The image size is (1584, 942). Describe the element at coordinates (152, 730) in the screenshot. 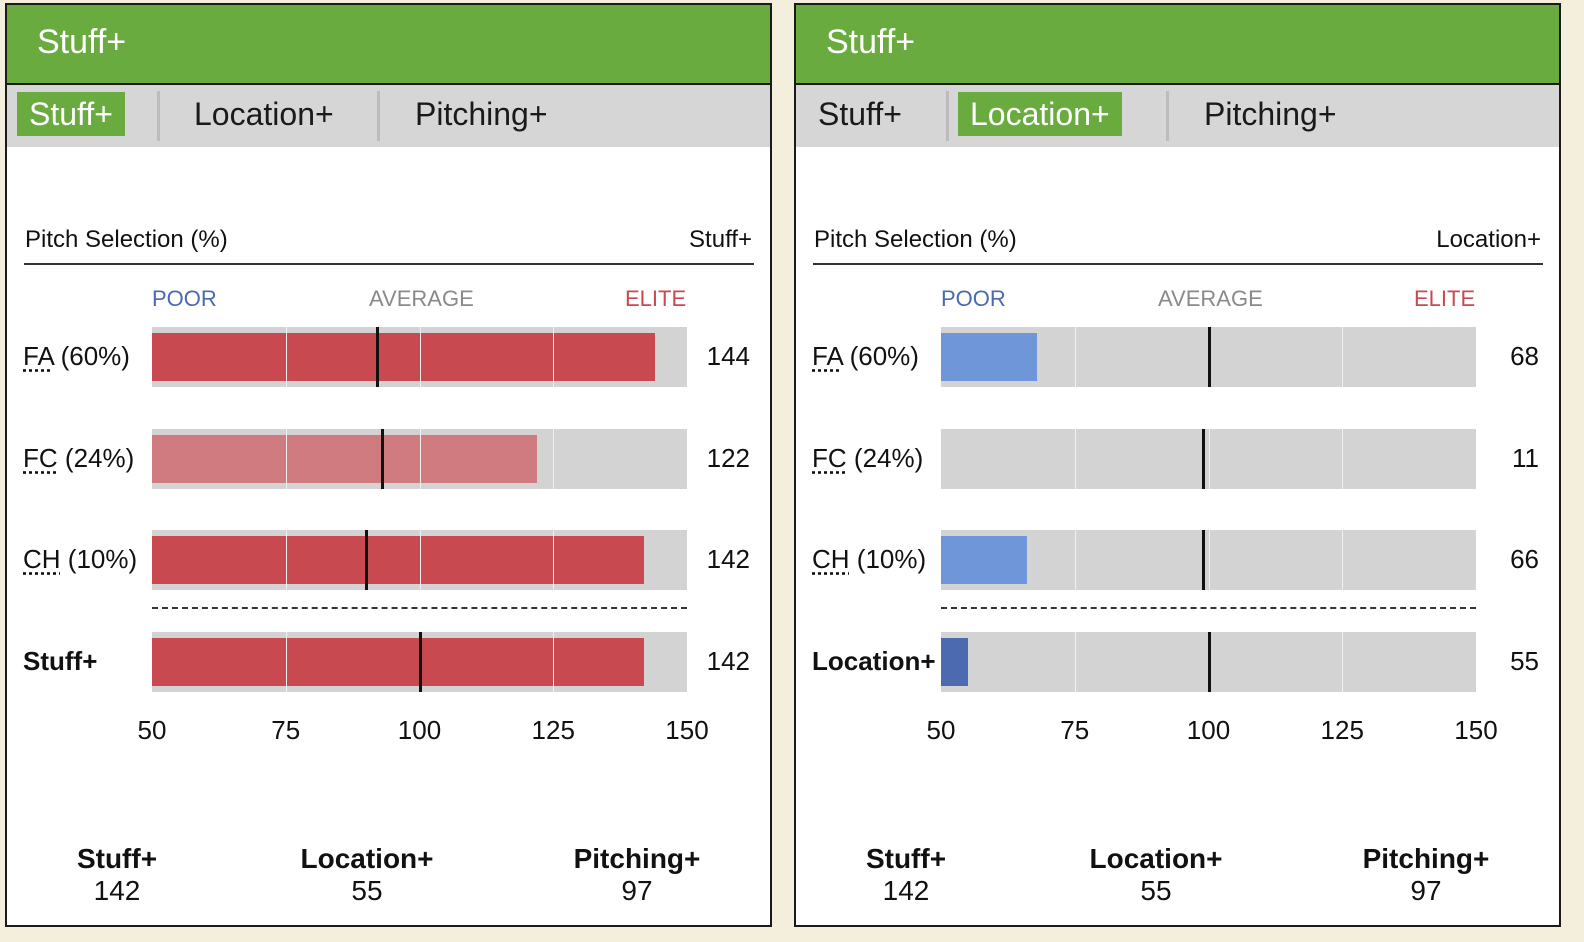

I see `x-axis-tick: 50` at that location.